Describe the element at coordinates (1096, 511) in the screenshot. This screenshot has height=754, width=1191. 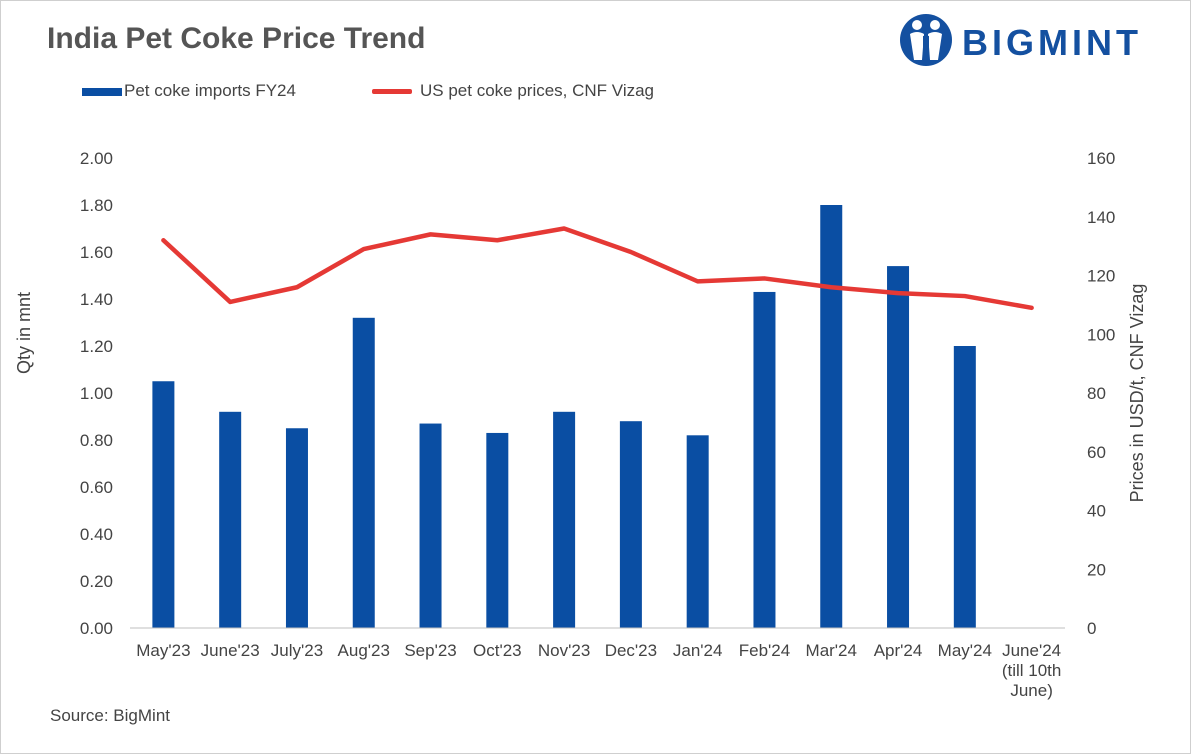
I see `y2-tick-label: 40` at that location.